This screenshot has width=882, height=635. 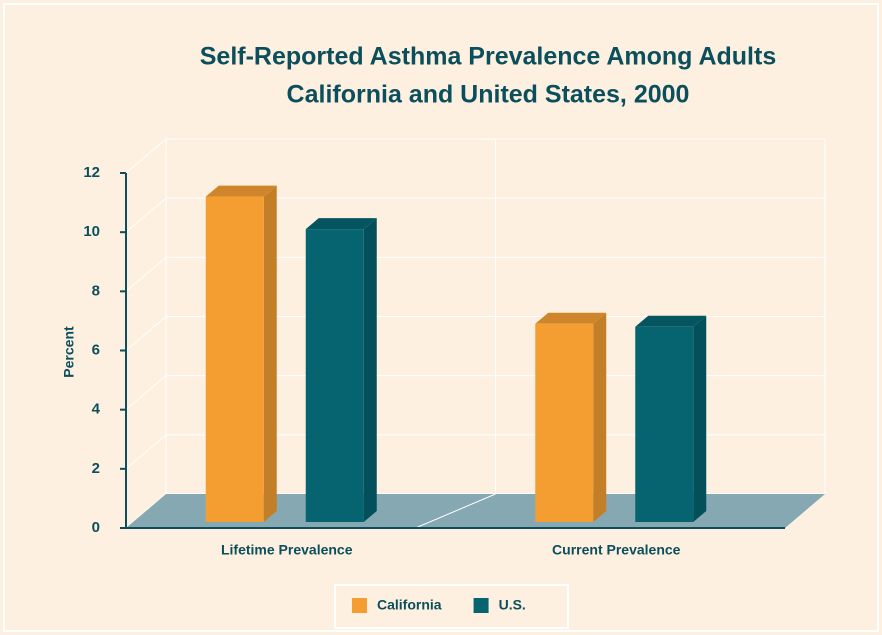 I want to click on y-tick-label: 12, so click(x=91, y=172).